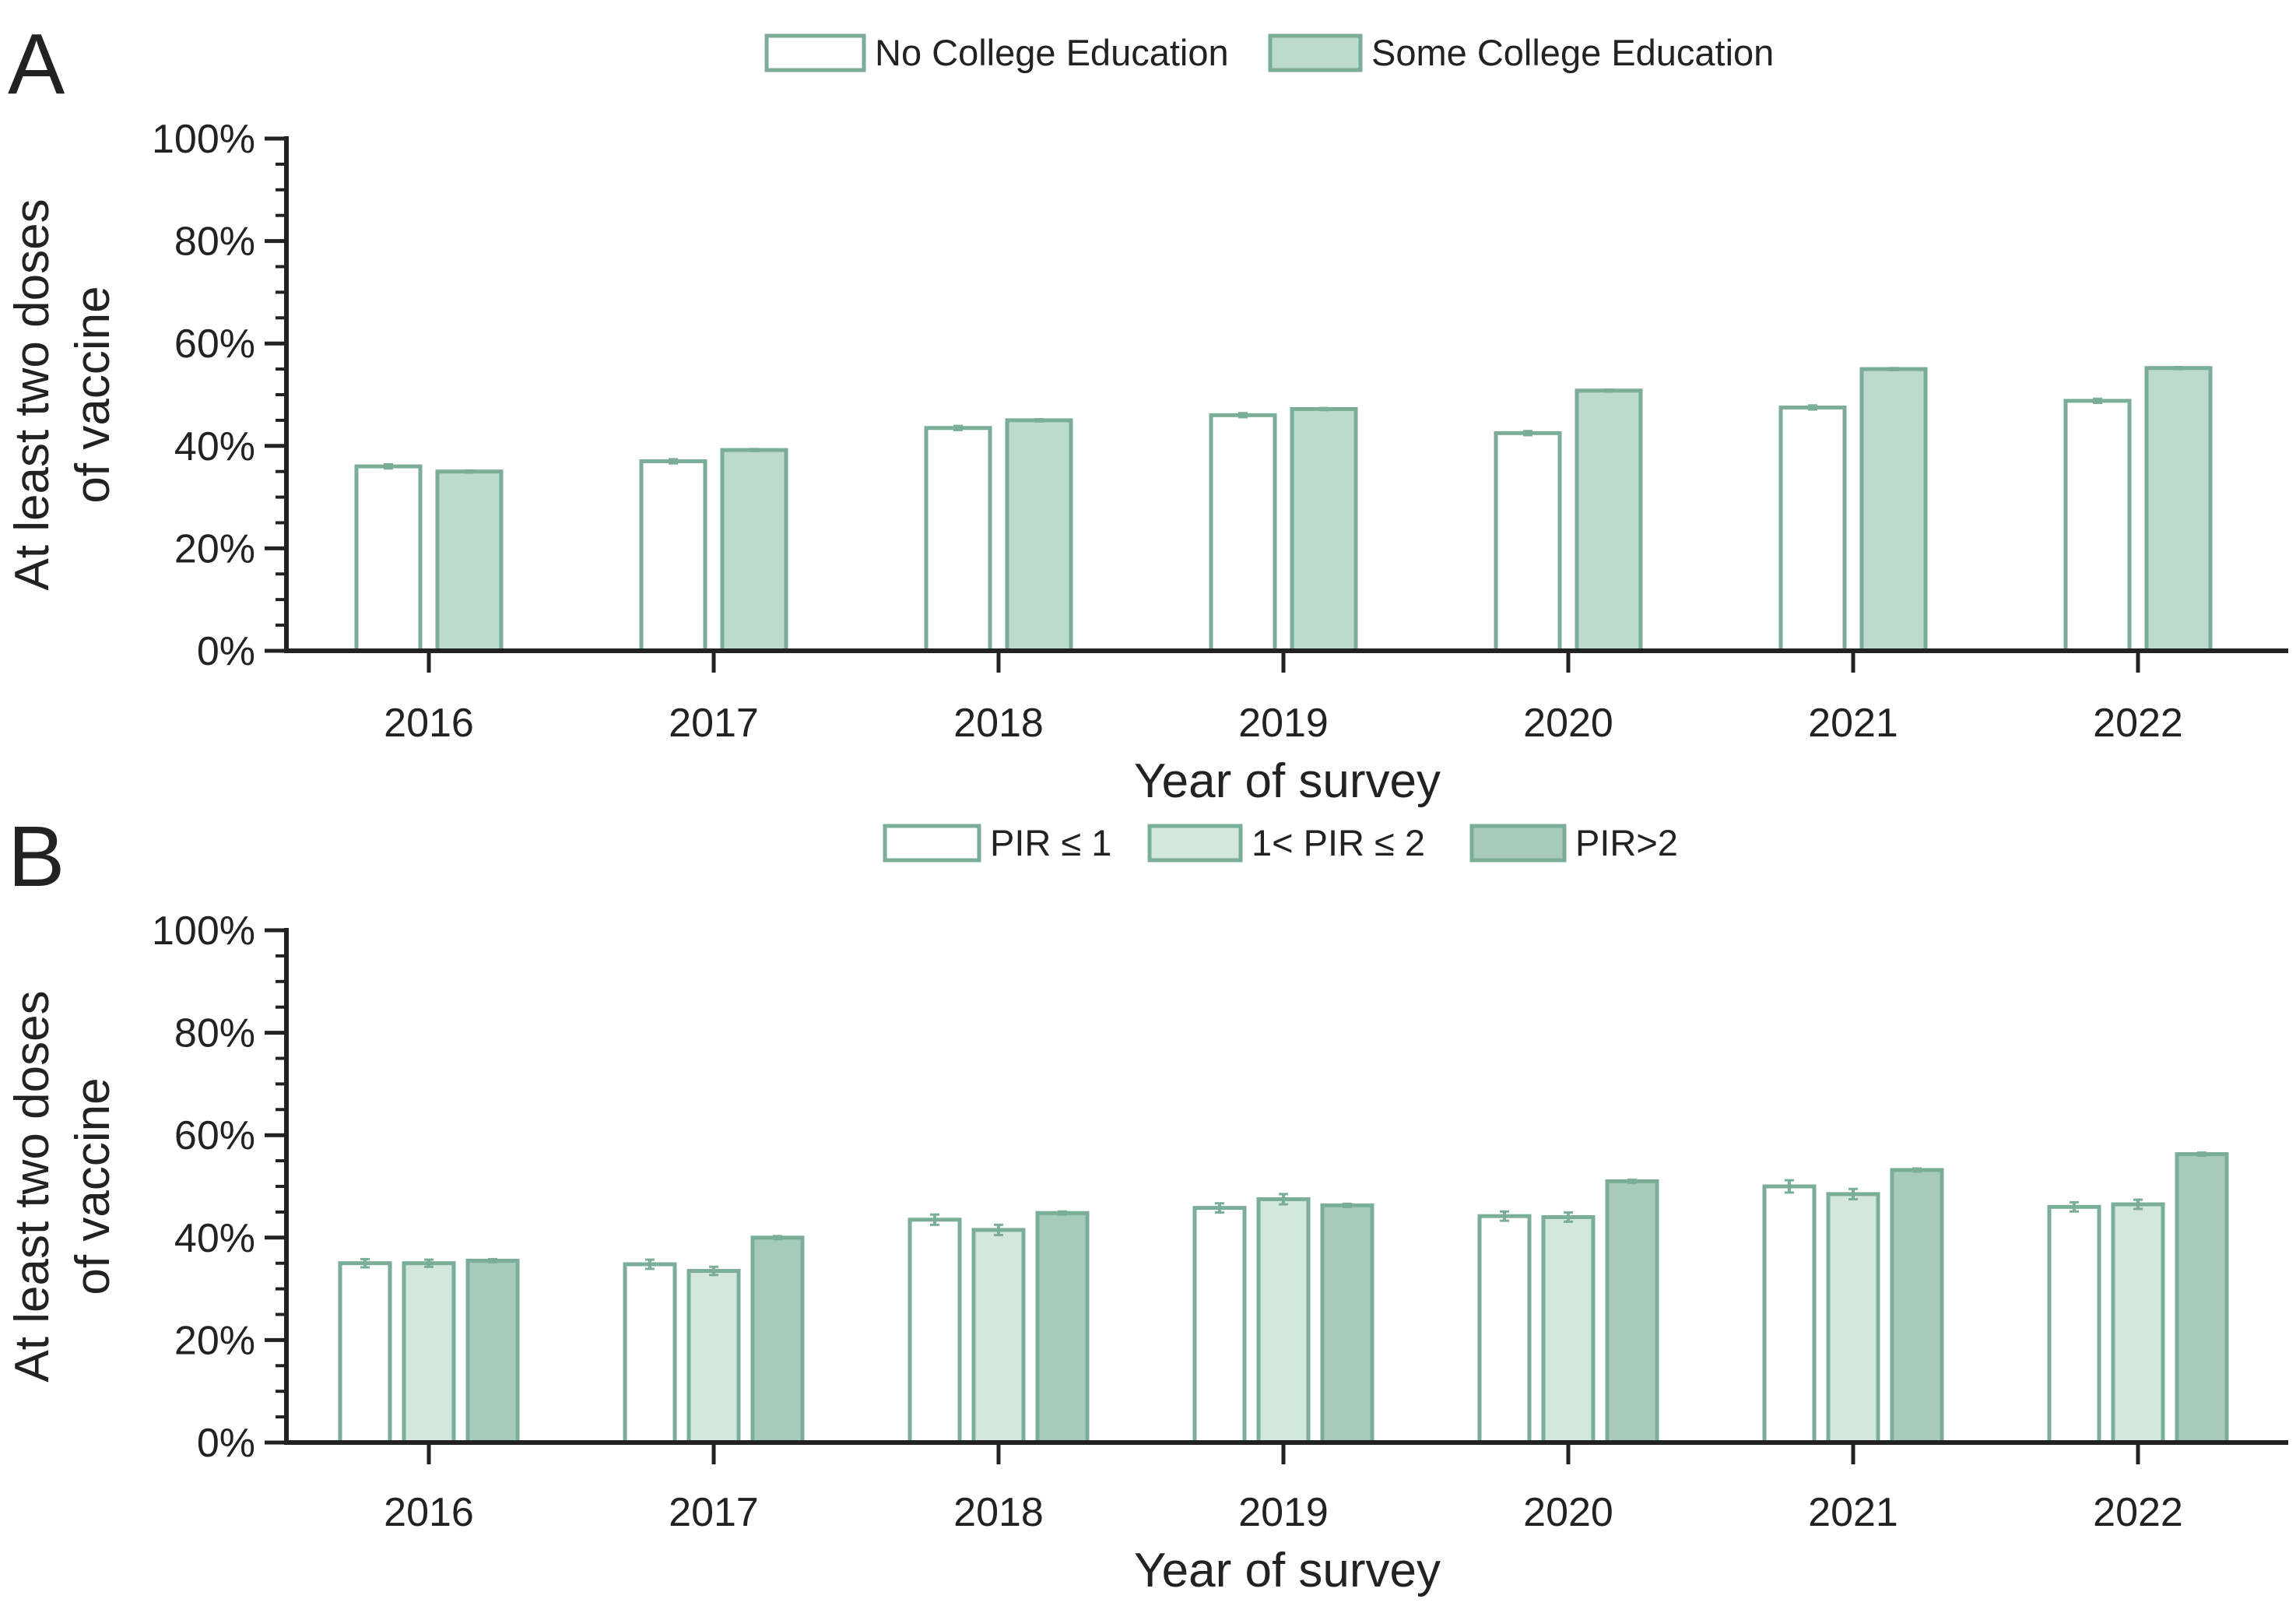 The height and width of the screenshot is (1613, 2296). I want to click on panel-label: B, so click(36, 857).